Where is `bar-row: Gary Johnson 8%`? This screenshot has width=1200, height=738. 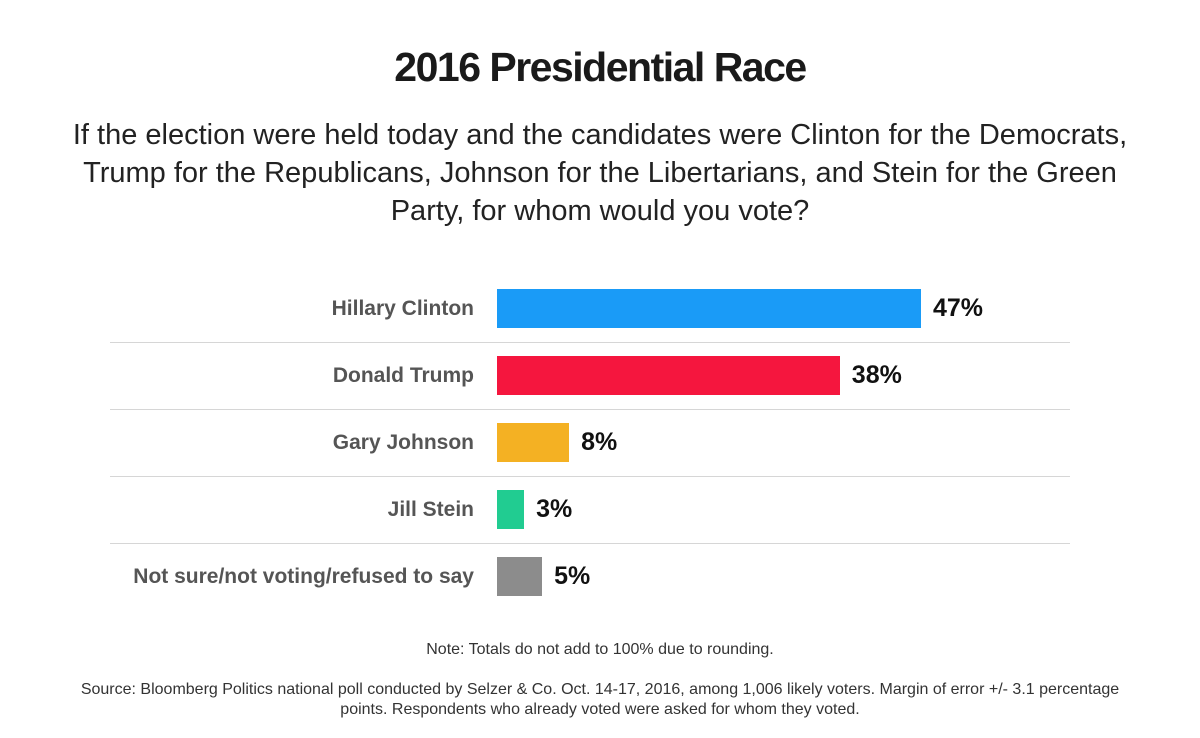 bar-row: Gary Johnson 8% is located at coordinates (590, 442).